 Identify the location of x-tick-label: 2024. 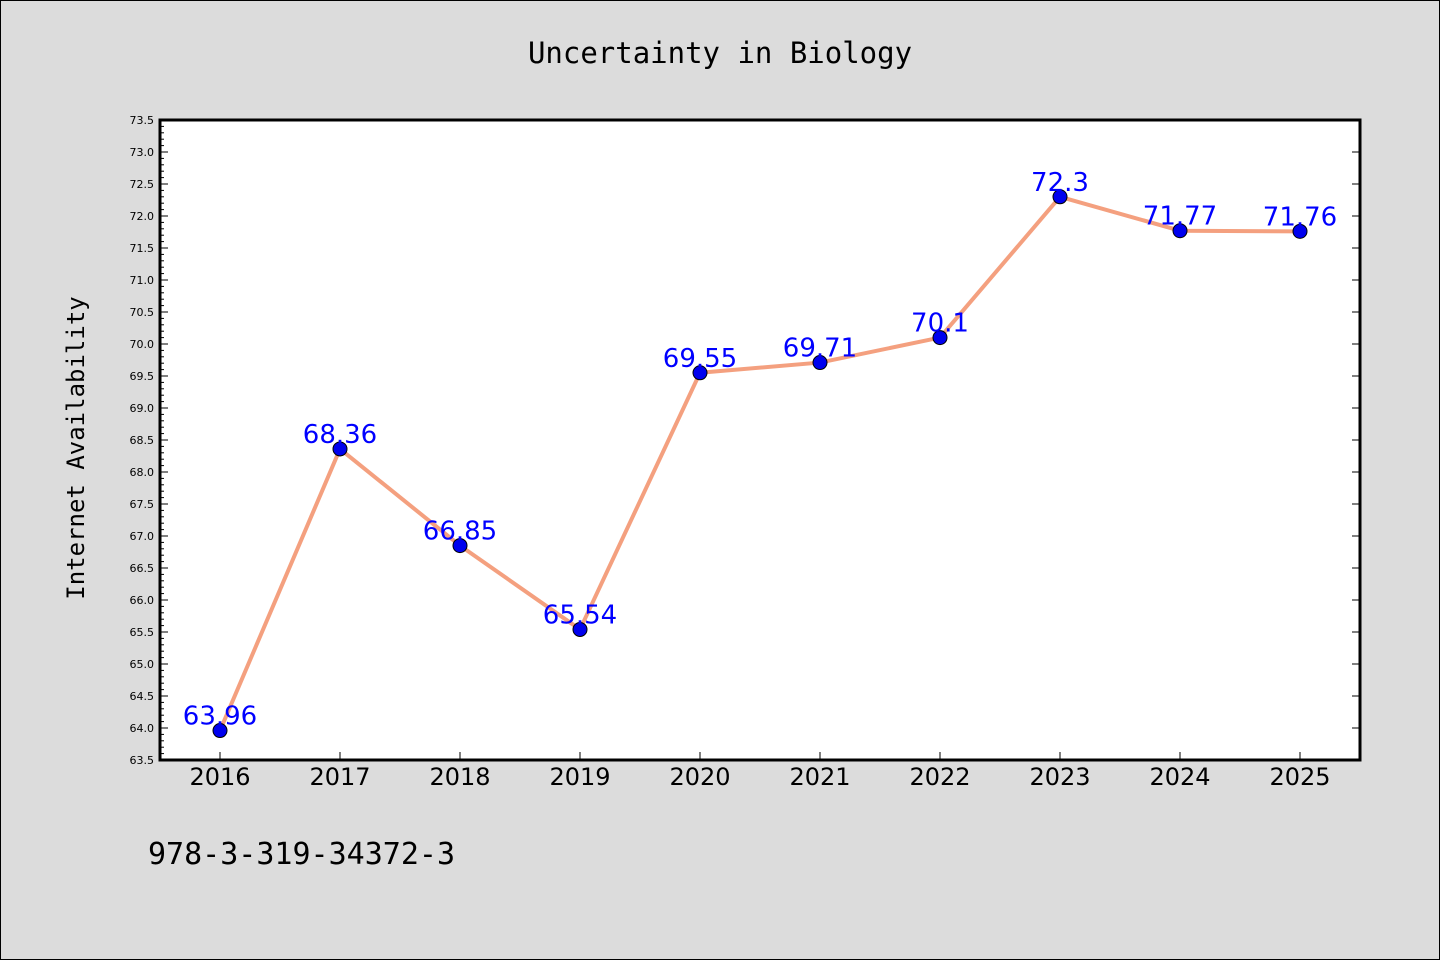
(1179, 777).